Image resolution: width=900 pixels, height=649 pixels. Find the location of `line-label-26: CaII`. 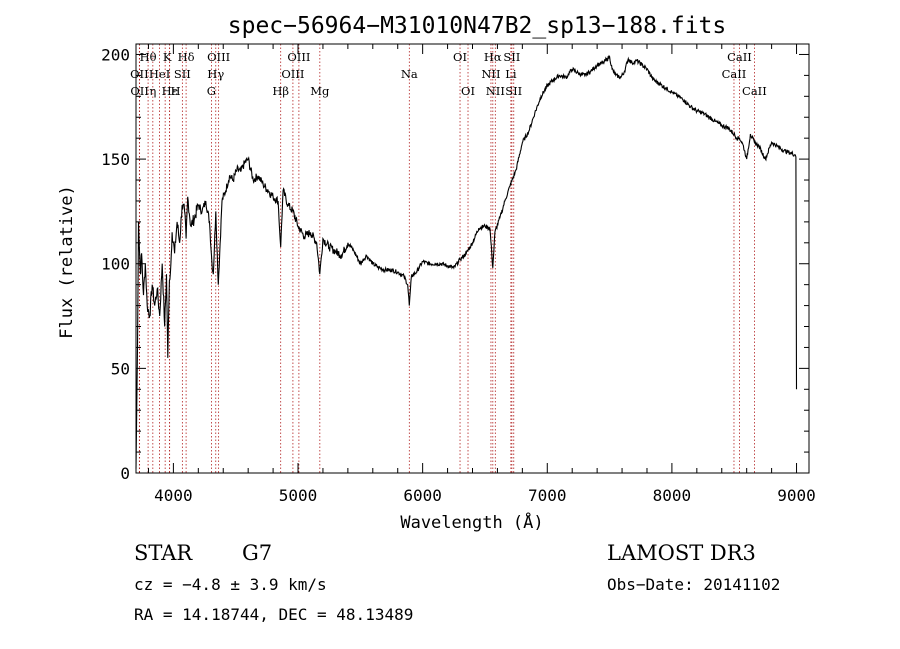

line-label-26: CaII is located at coordinates (739, 57).